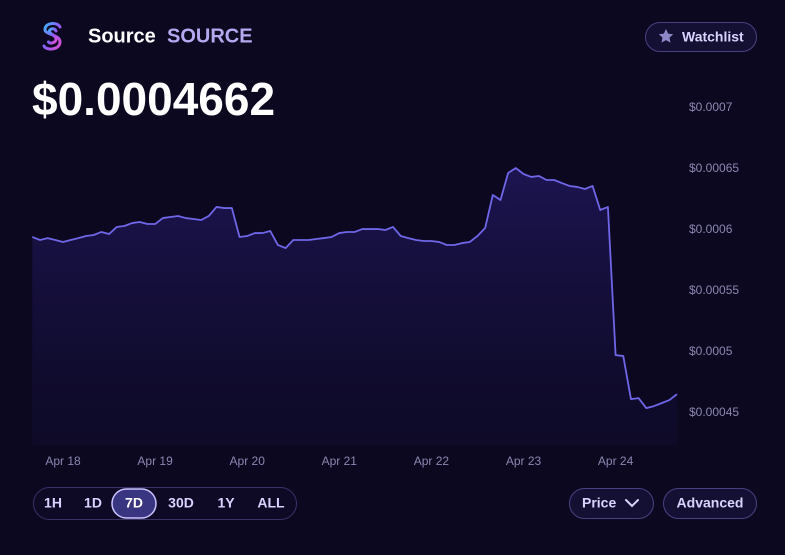 The width and height of the screenshot is (785, 555). Describe the element at coordinates (52, 36) in the screenshot. I see `logo` at that location.